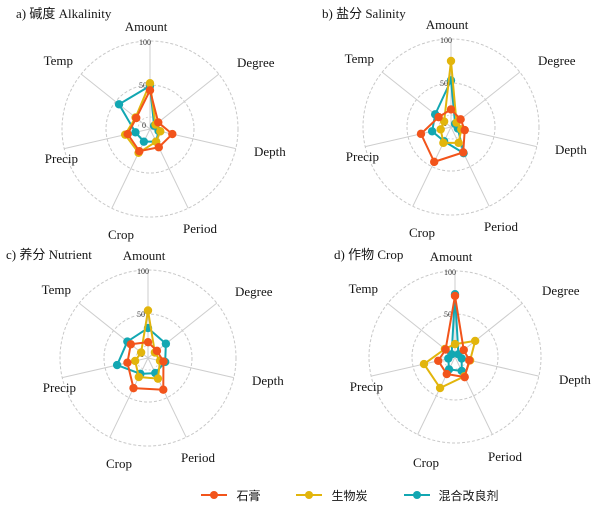  What do you see at coordinates (144, 125) in the screenshot?
I see `tick-label: 0` at bounding box center [144, 125].